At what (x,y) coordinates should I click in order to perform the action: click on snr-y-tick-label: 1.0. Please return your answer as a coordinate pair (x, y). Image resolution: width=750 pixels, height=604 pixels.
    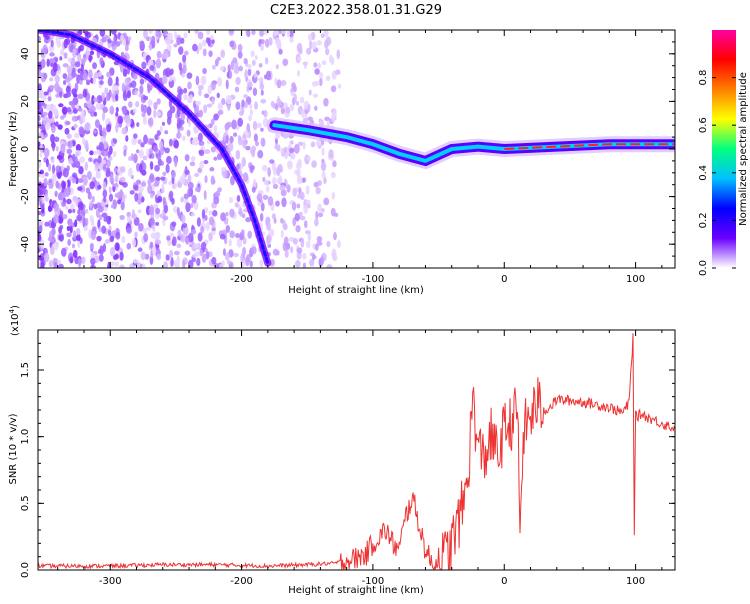
    Looking at the image, I should click on (25, 437).